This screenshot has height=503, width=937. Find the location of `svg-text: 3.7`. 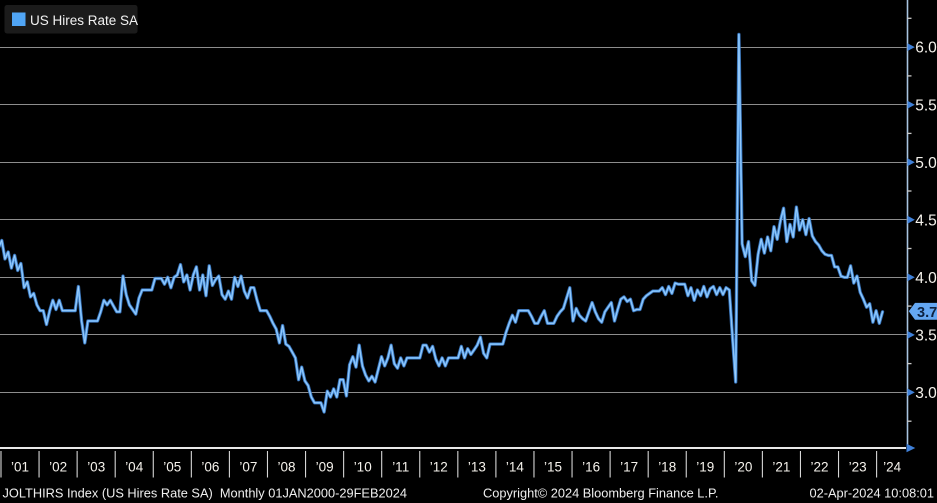

svg-text: 3.7 is located at coordinates (927, 313).